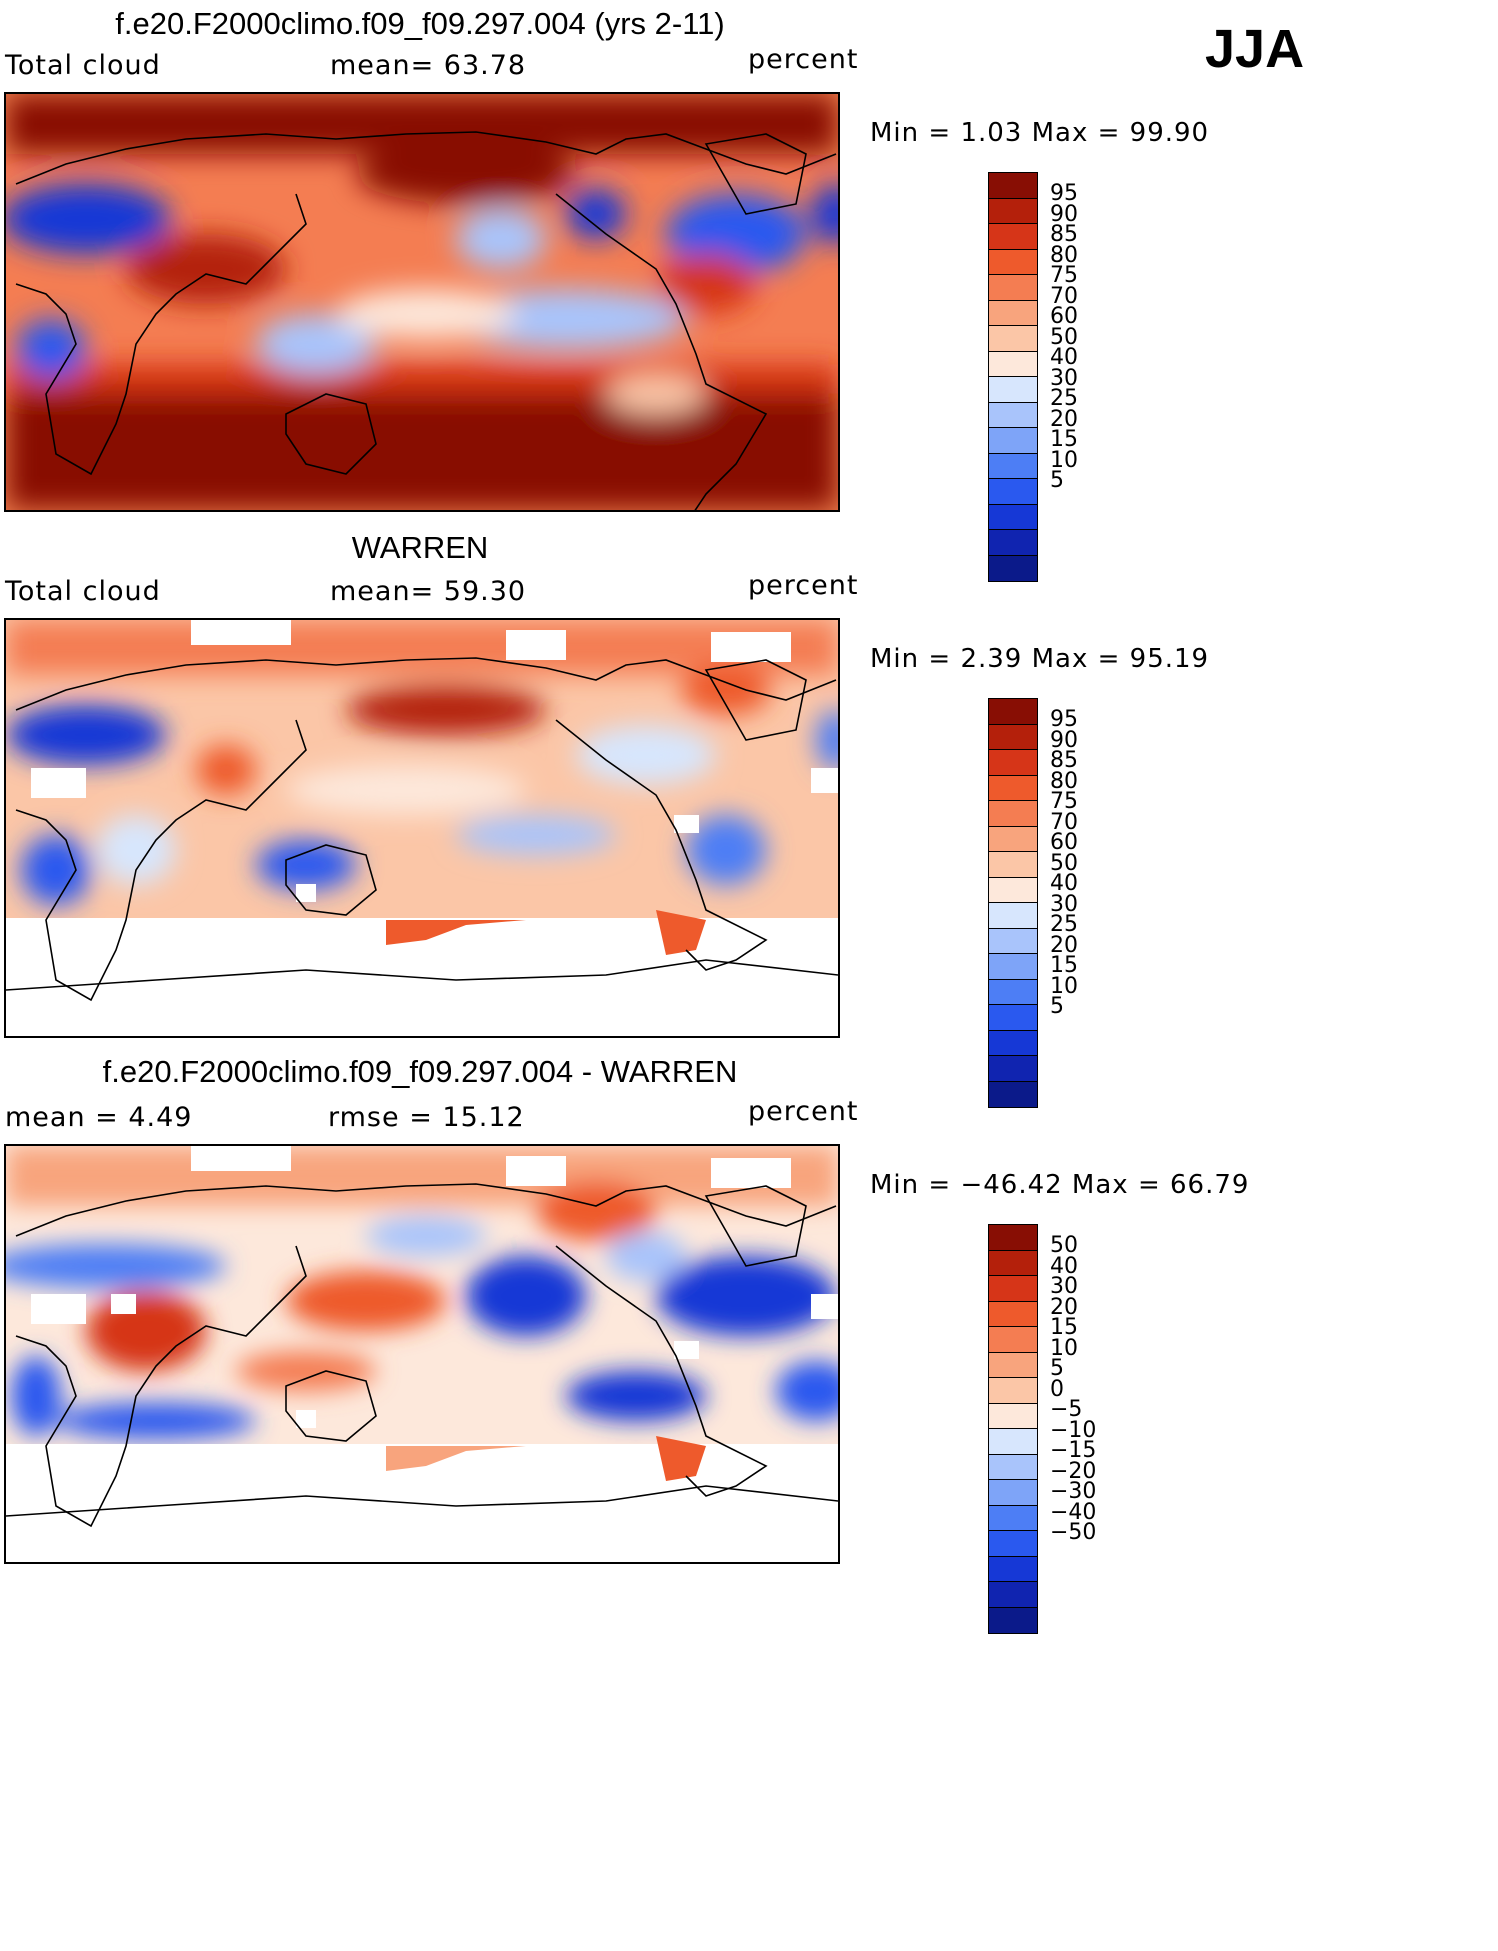 The width and height of the screenshot is (1498, 1951). Describe the element at coordinates (1073, 1450) in the screenshot. I see `panel3-colorbar-label: −15` at that location.